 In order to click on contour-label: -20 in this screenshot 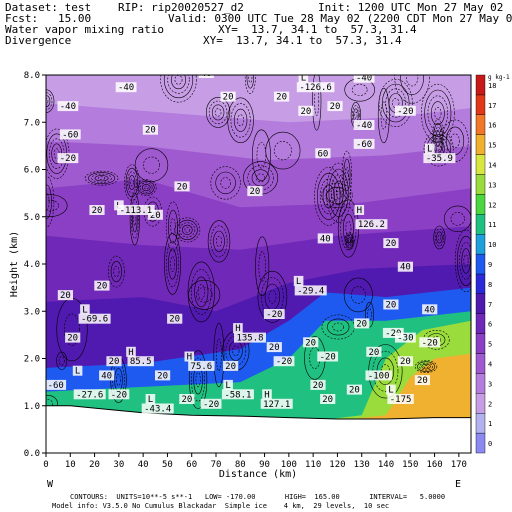, I will do `click(284, 361)`.